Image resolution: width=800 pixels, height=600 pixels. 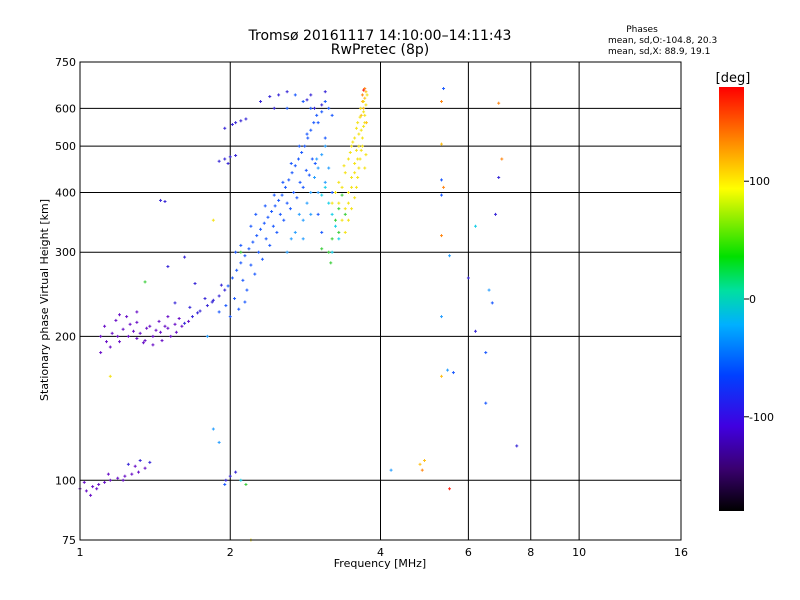 What do you see at coordinates (659, 52) in the screenshot?
I see `stats-line-x: mean, sd,X: 88.9, 19.1` at bounding box center [659, 52].